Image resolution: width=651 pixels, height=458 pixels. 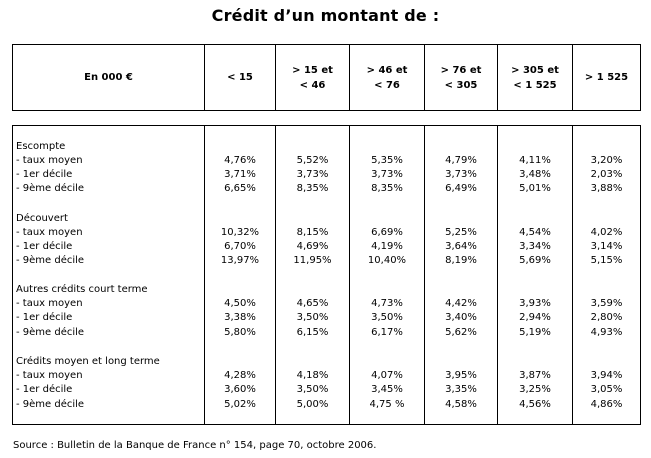 I want to click on value-cell: 4,54%, so click(x=535, y=232).